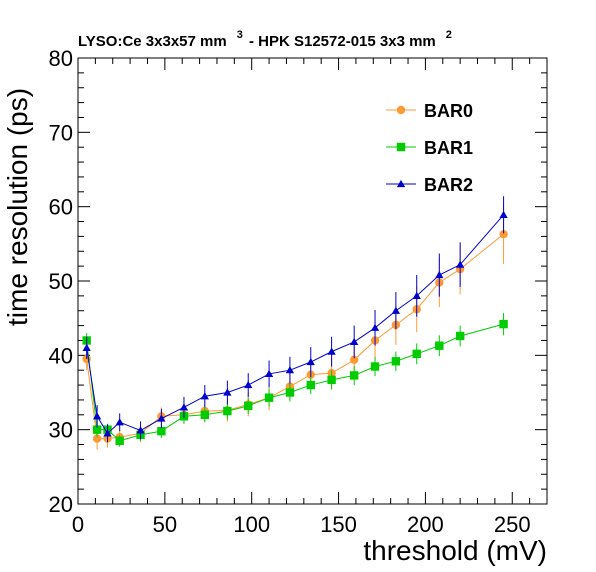 The width and height of the screenshot is (596, 572). I want to click on chart-title-superscript-2: 2, so click(449, 35).